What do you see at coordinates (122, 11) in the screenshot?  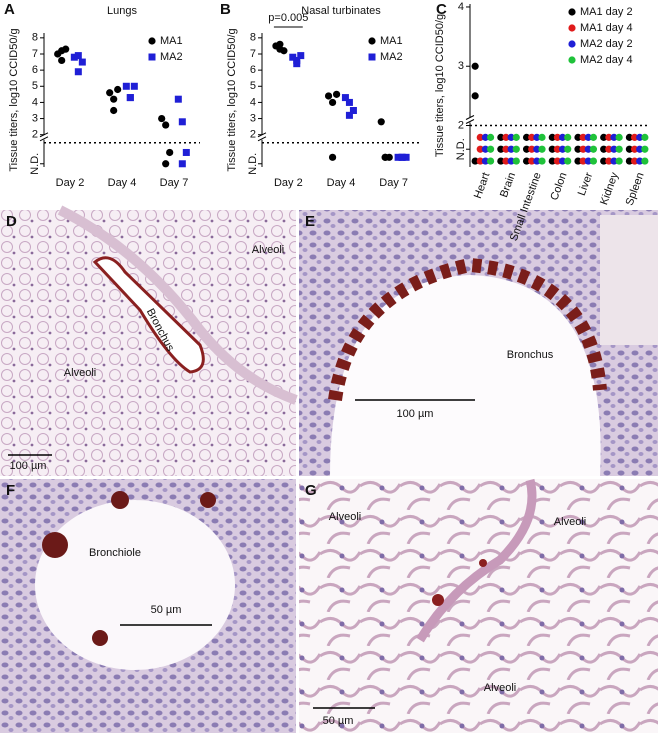 I see `chart-title: Lungs` at bounding box center [122, 11].